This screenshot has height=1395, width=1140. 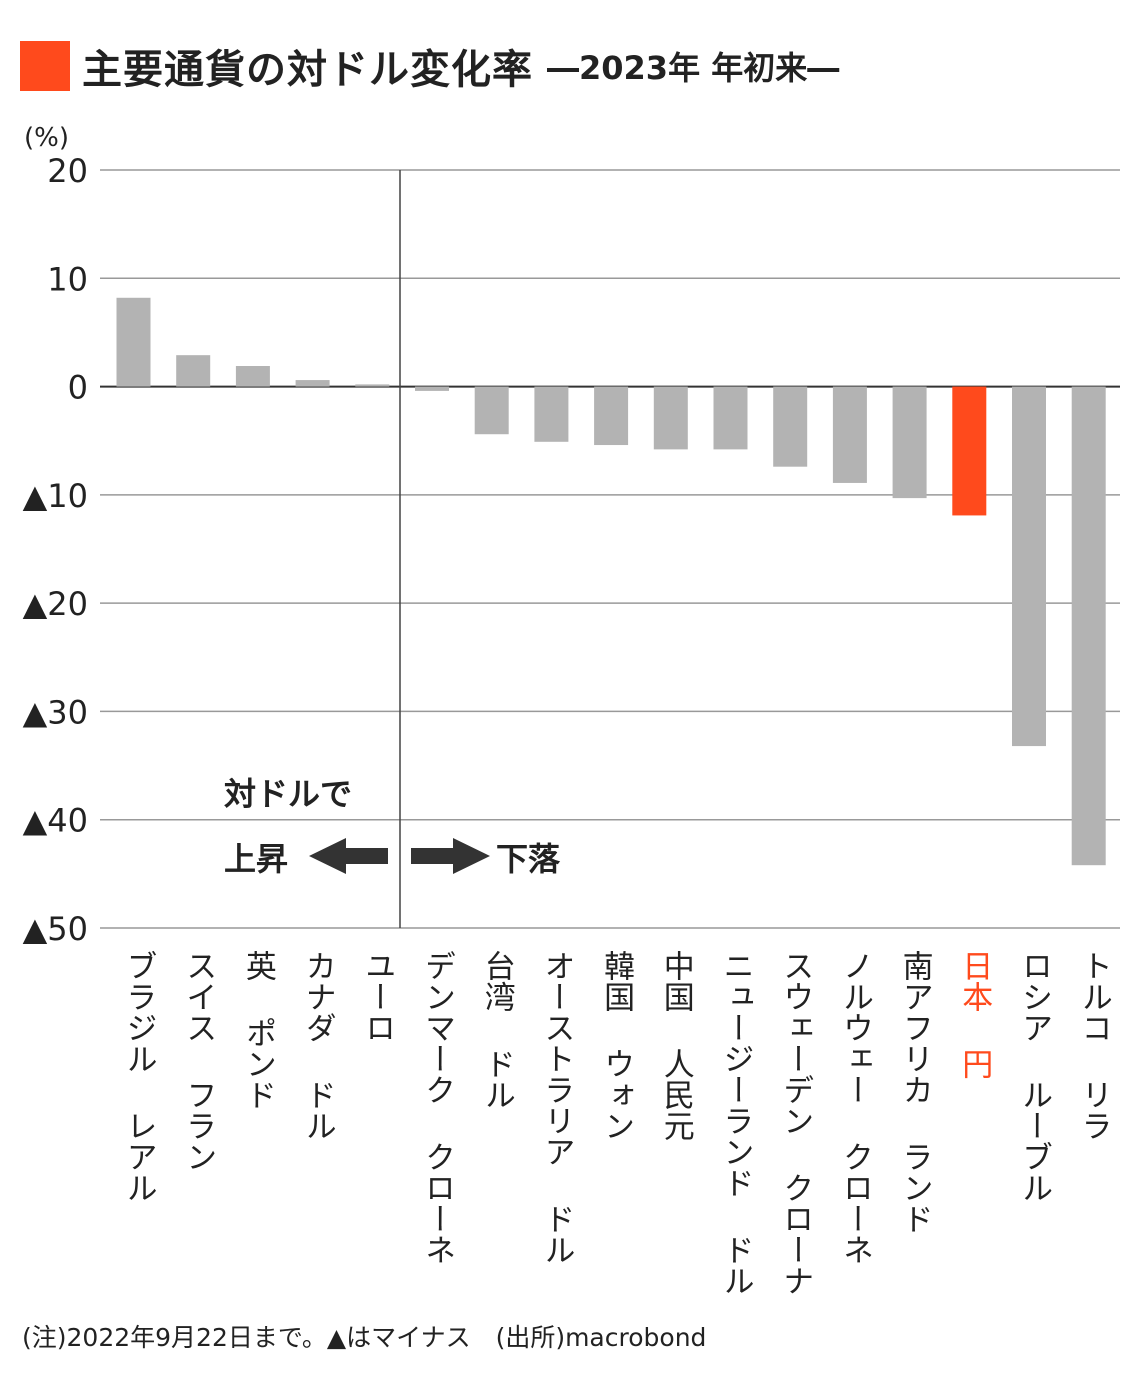 I want to click on y-tick-labels: 20 10 0 ▲10 ▲20 ▲30 ▲40 ▲50, so click(x=55, y=550).